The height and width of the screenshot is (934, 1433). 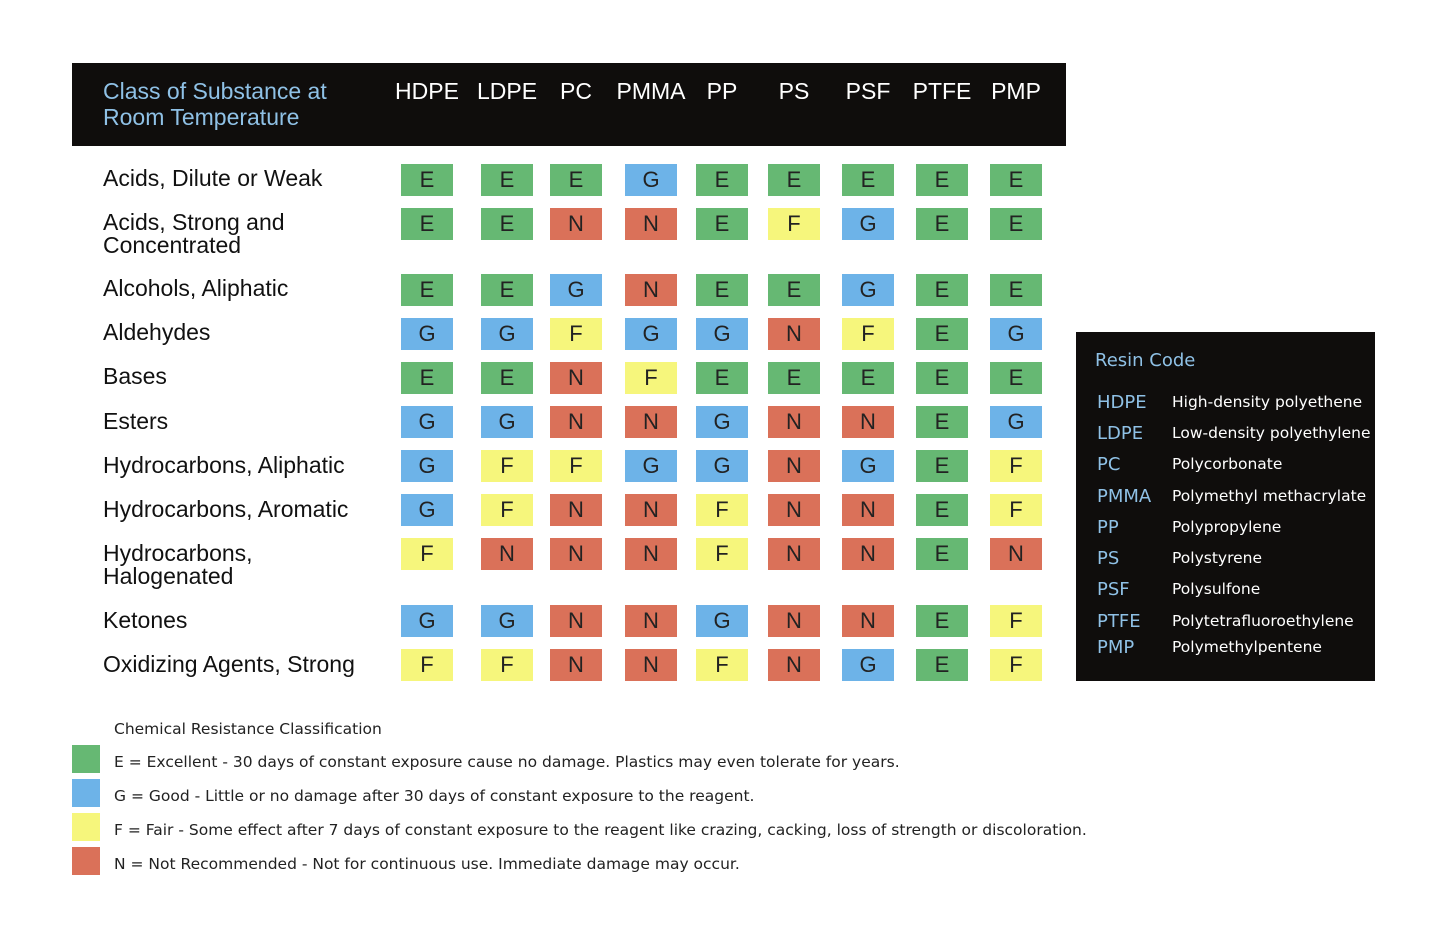 What do you see at coordinates (1267, 402) in the screenshot?
I see `resin-name: High-density polyethene` at bounding box center [1267, 402].